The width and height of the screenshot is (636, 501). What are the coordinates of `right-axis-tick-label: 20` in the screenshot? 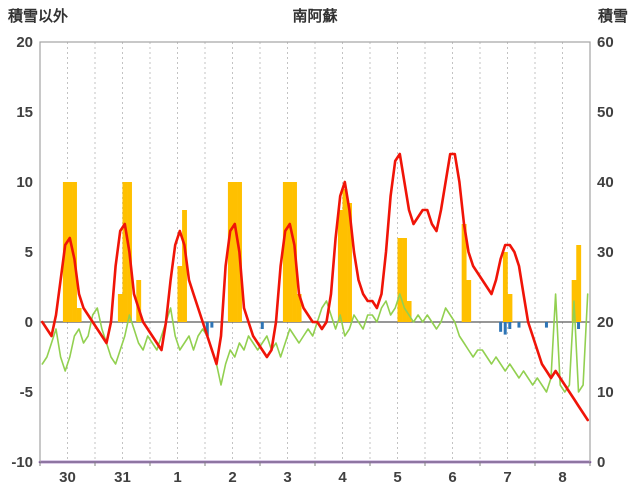 It's located at (605, 322).